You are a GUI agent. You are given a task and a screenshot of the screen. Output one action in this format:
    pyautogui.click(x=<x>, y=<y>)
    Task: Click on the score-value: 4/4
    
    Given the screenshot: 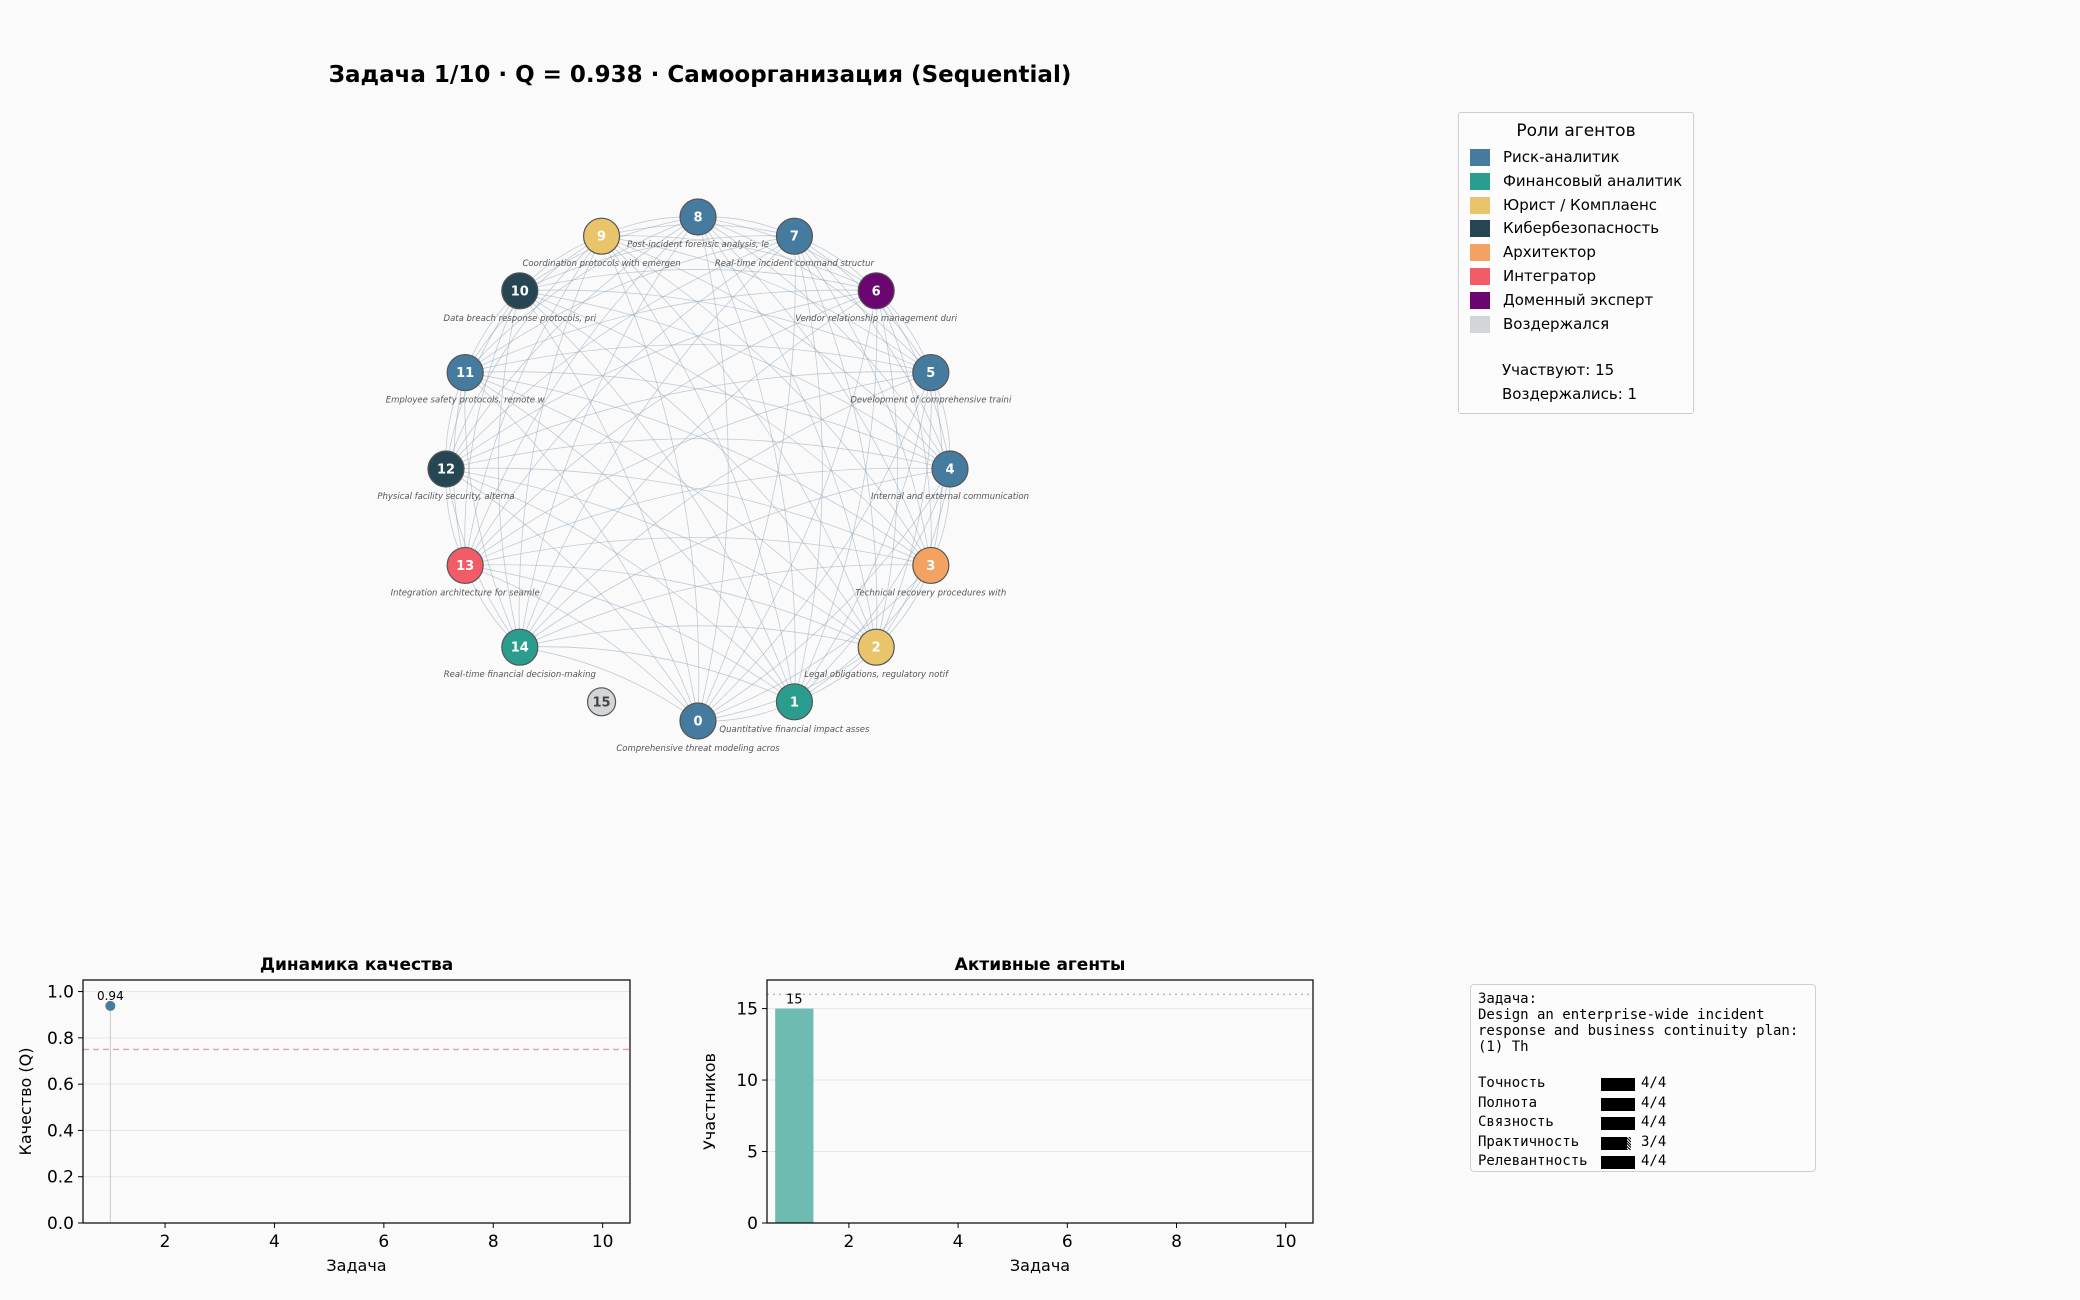 What is the action you would take?
    pyautogui.click(x=1654, y=1102)
    